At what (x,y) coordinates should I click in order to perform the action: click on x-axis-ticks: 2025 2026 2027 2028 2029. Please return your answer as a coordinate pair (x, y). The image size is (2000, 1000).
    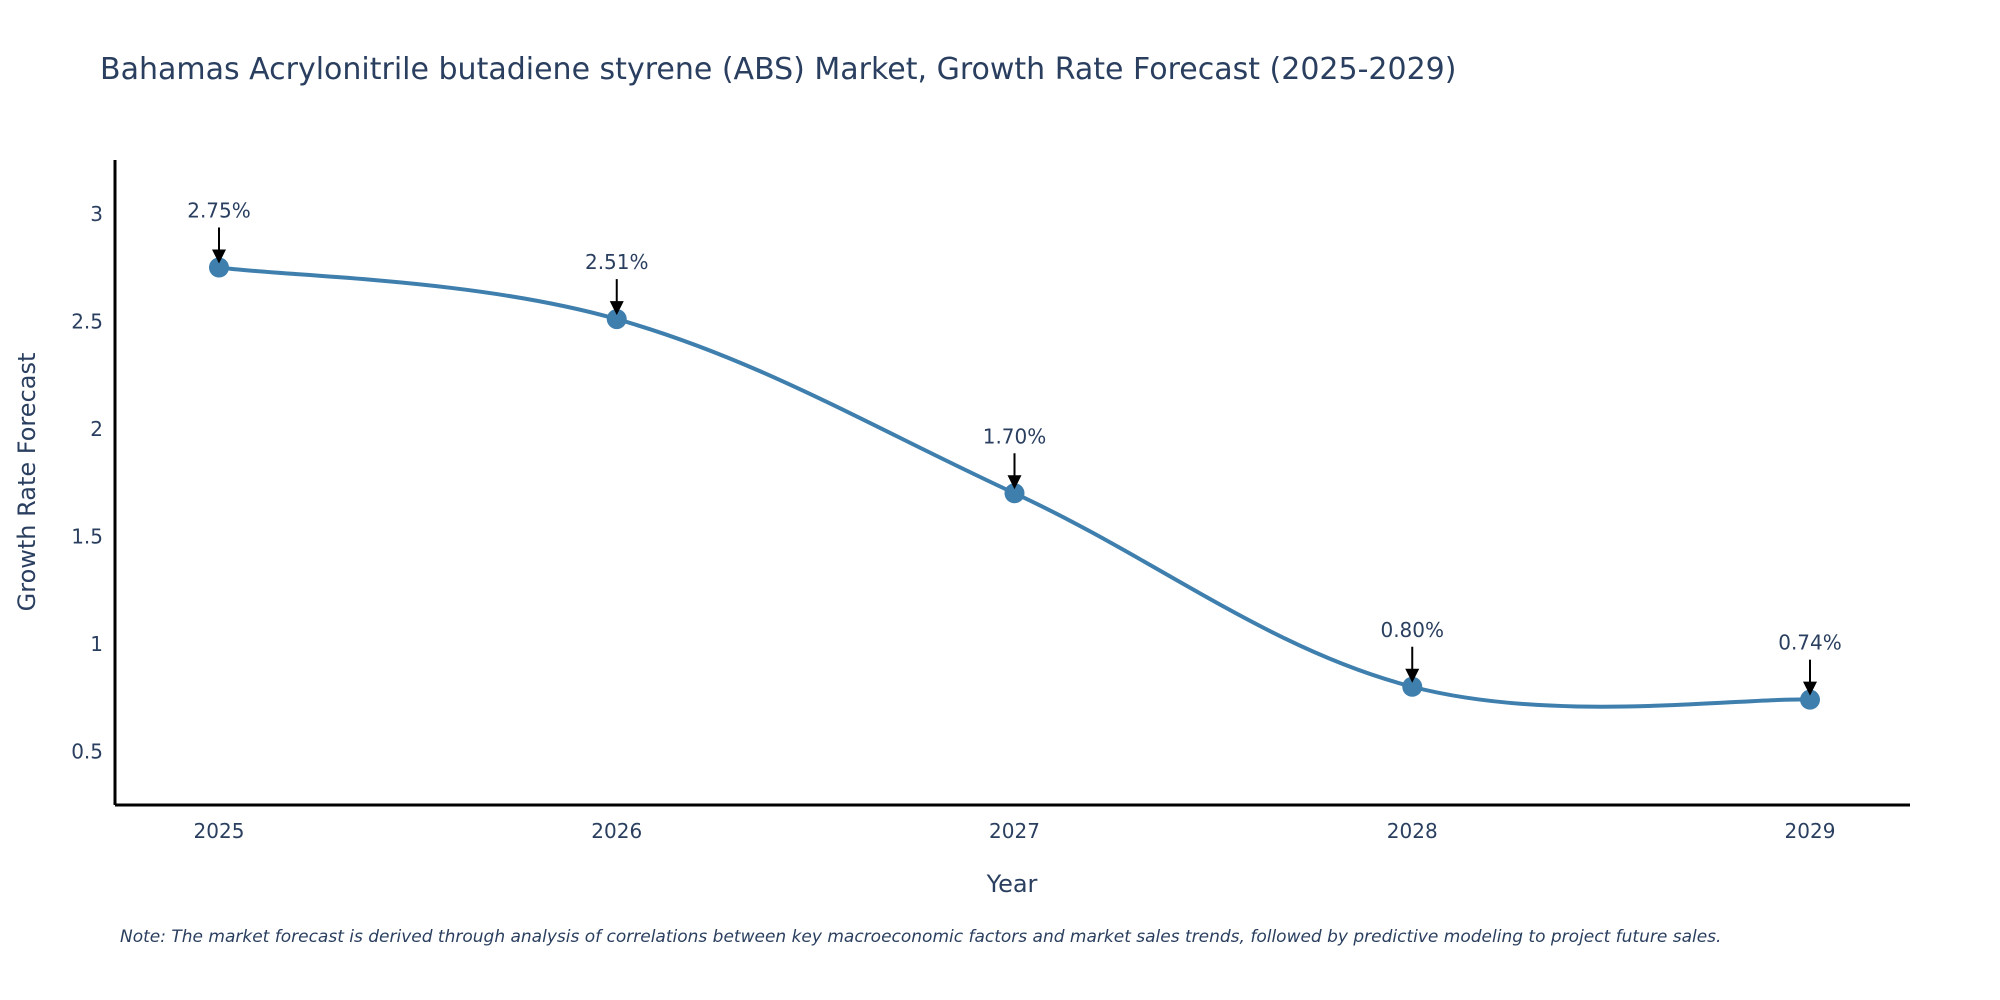
    Looking at the image, I should click on (1015, 831).